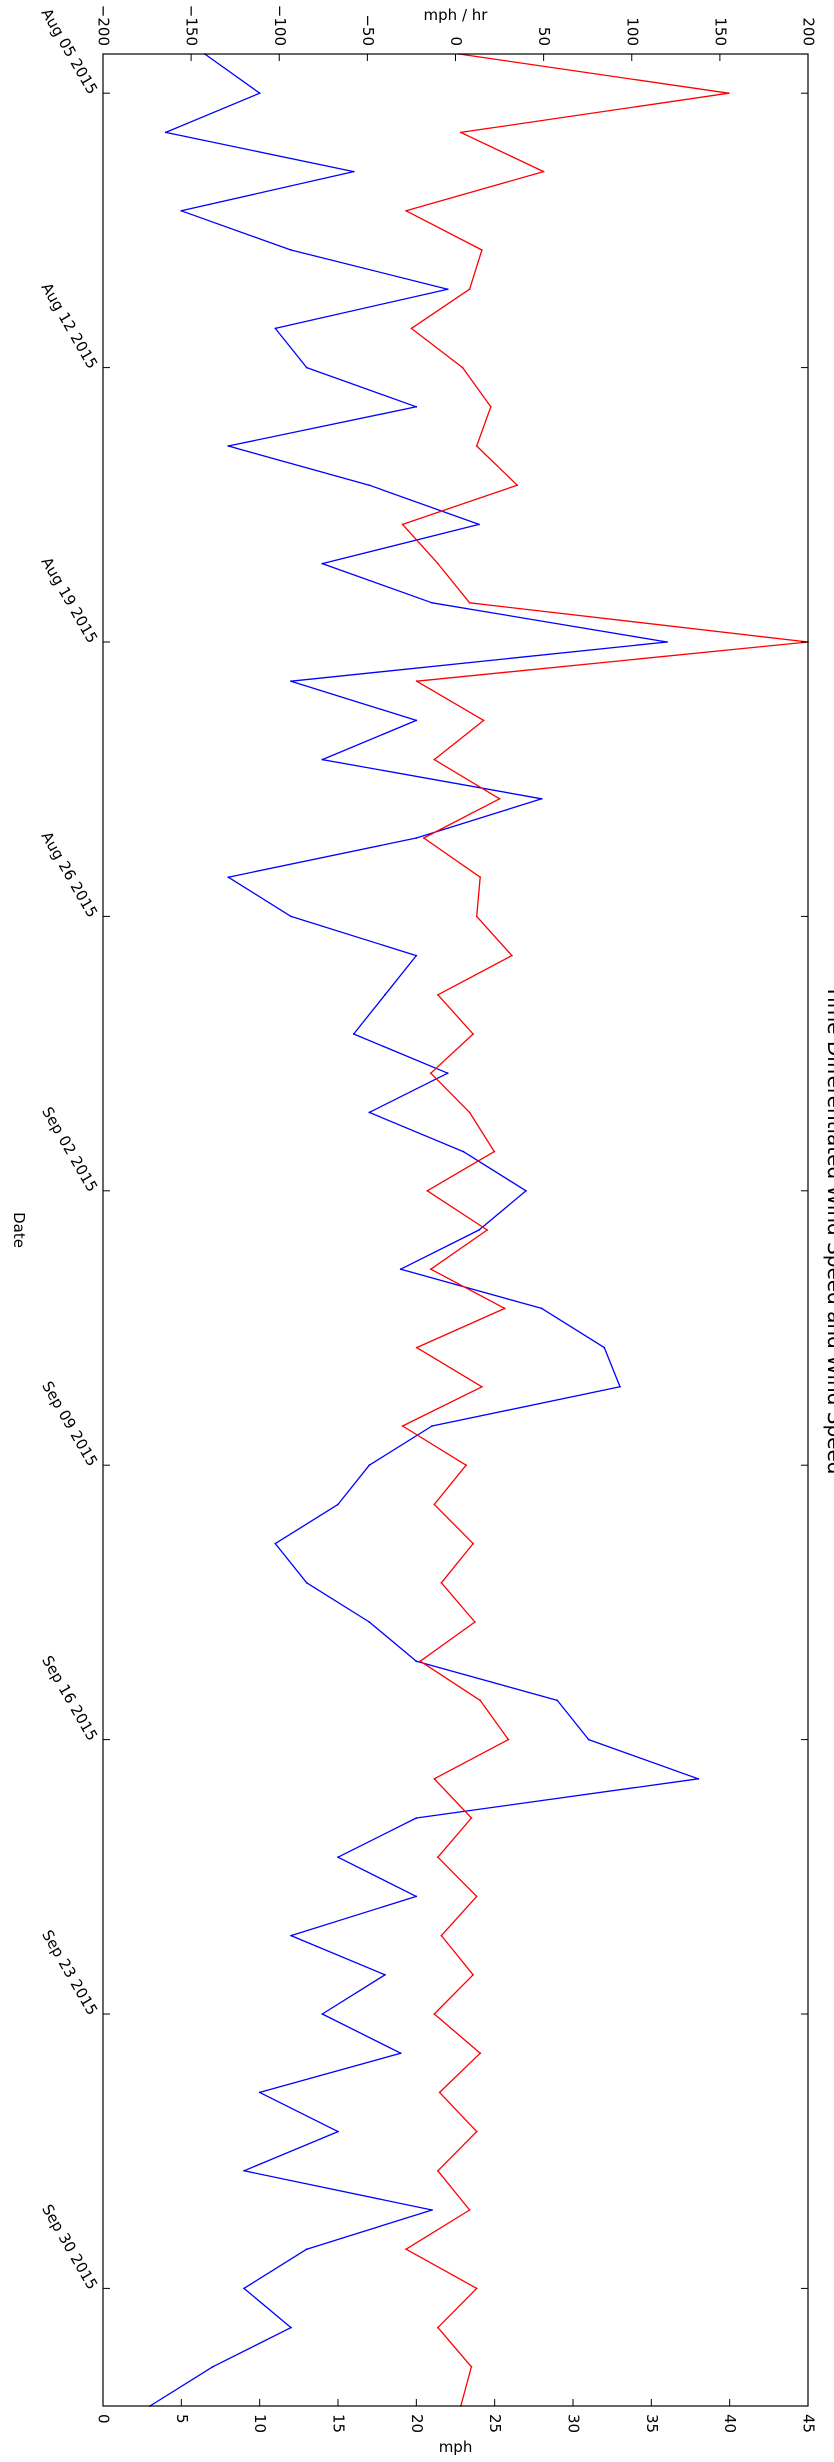  What do you see at coordinates (632, 31) in the screenshot?
I see `rate-tick-label: 100` at bounding box center [632, 31].